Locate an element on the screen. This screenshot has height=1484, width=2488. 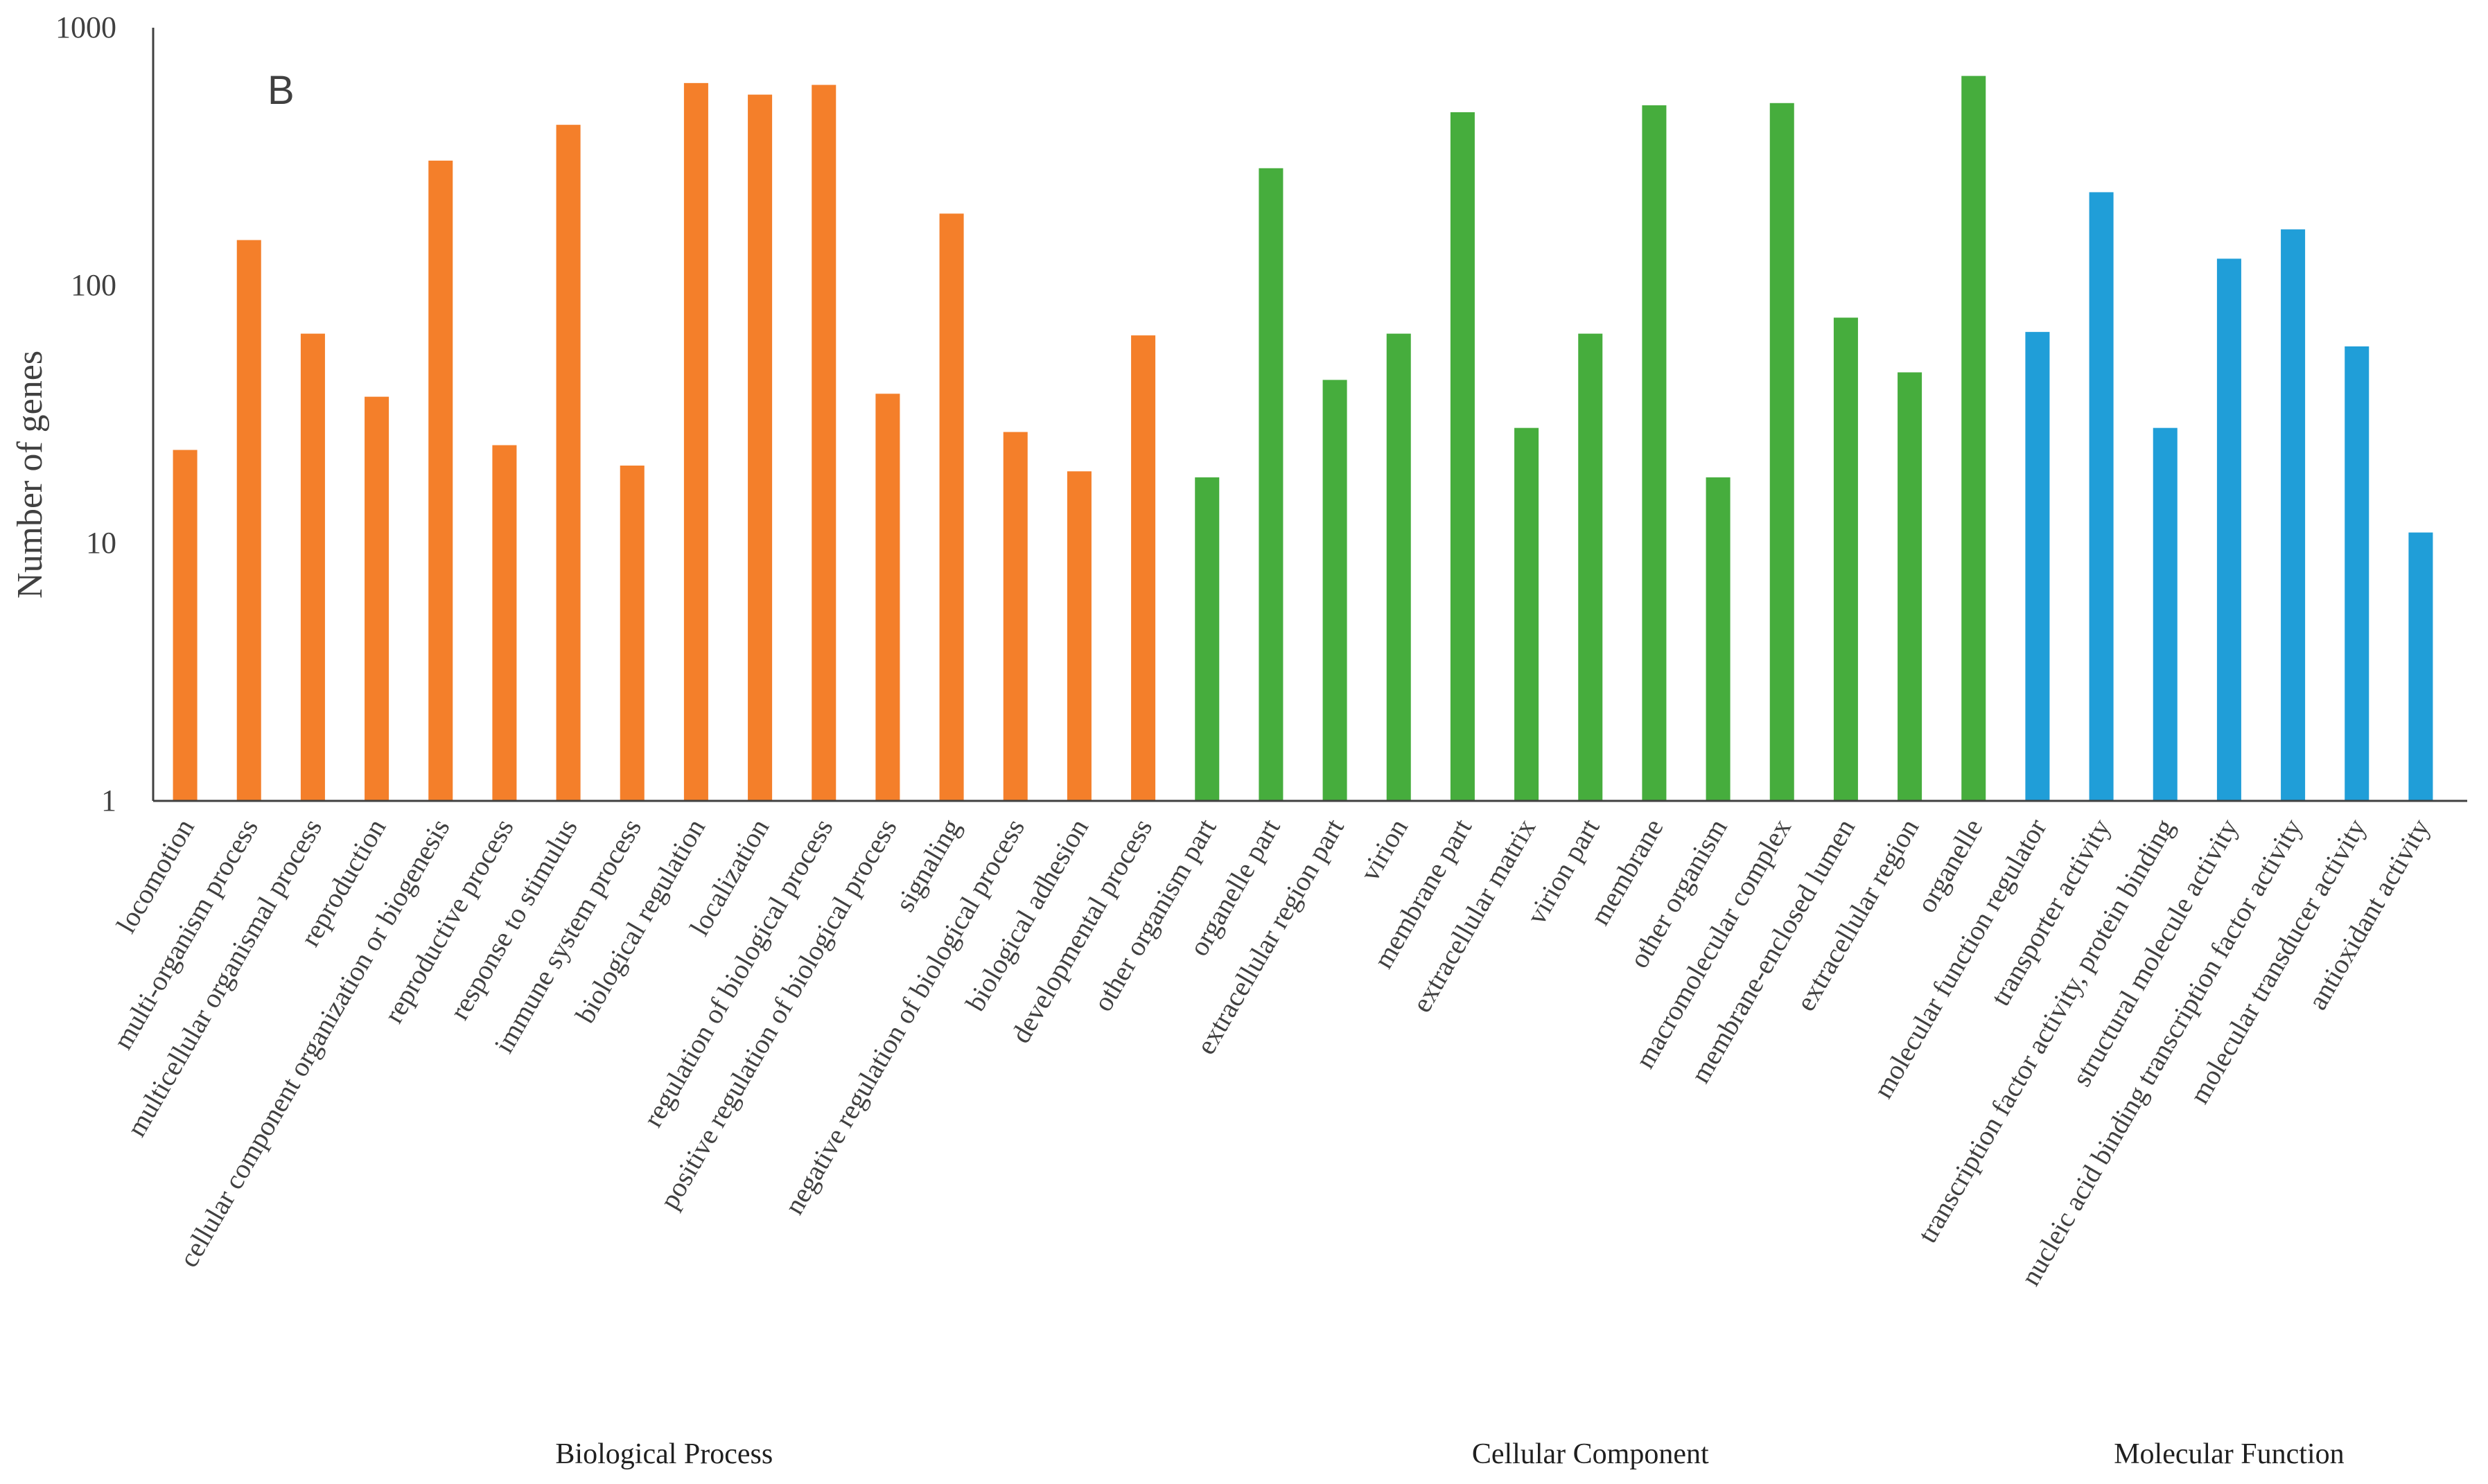
y-tick-label: 10 is located at coordinates (101, 543).